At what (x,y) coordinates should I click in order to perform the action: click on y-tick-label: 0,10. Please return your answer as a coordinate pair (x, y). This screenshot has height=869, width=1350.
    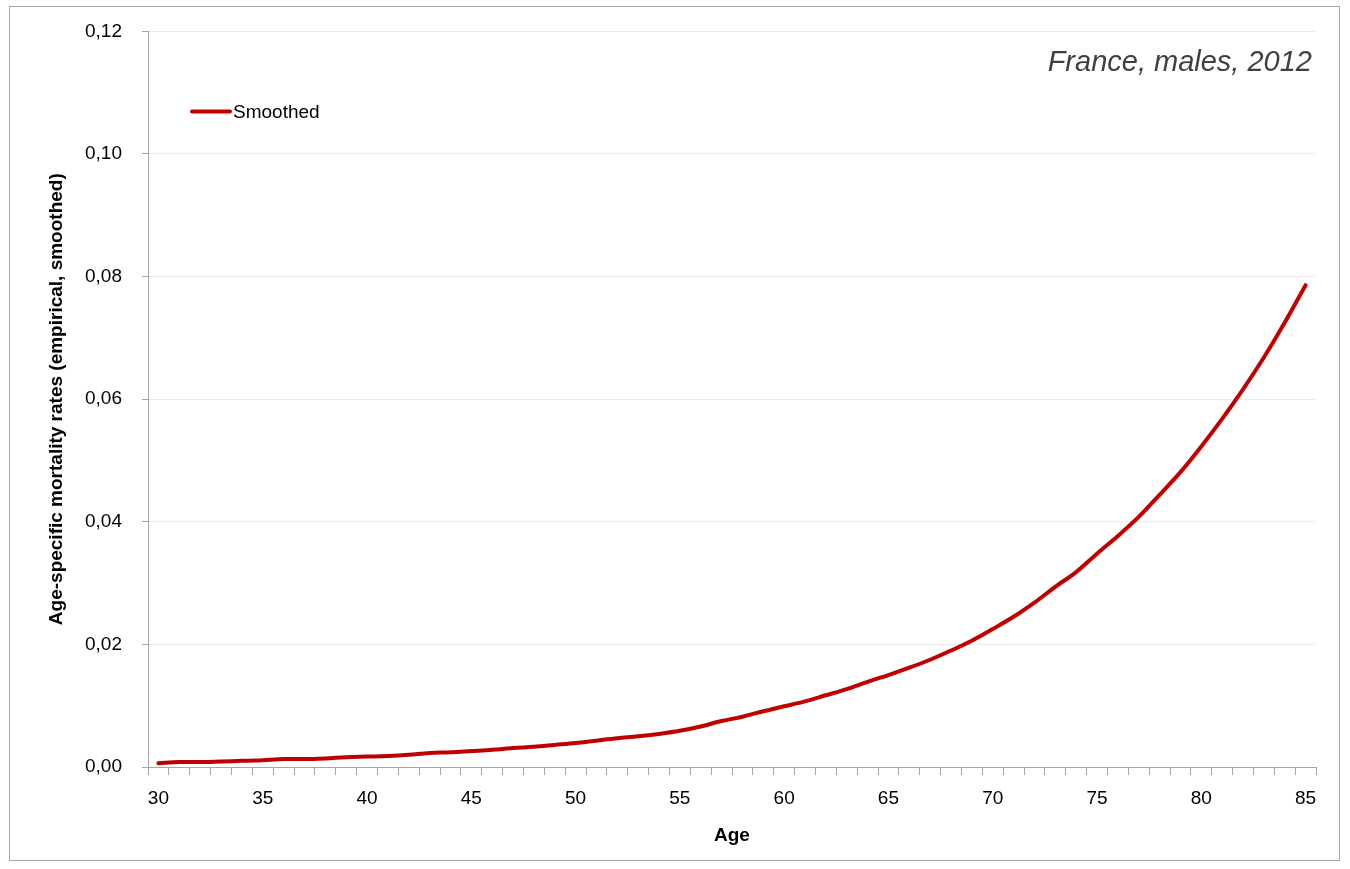
    Looking at the image, I should click on (103, 153).